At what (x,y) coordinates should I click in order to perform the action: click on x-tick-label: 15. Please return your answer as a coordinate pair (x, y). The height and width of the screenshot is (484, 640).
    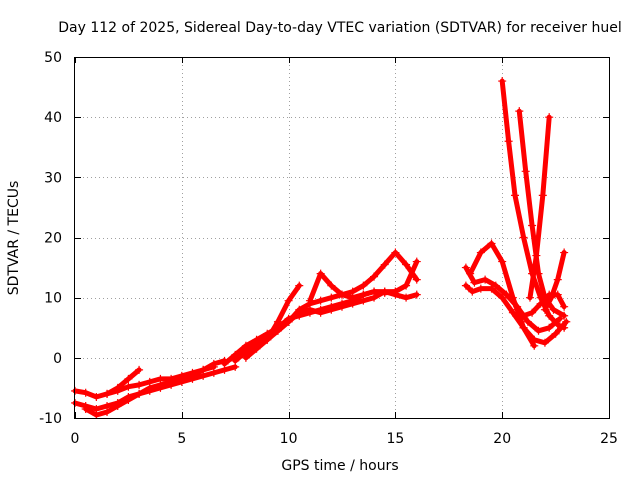
    Looking at the image, I should click on (395, 439).